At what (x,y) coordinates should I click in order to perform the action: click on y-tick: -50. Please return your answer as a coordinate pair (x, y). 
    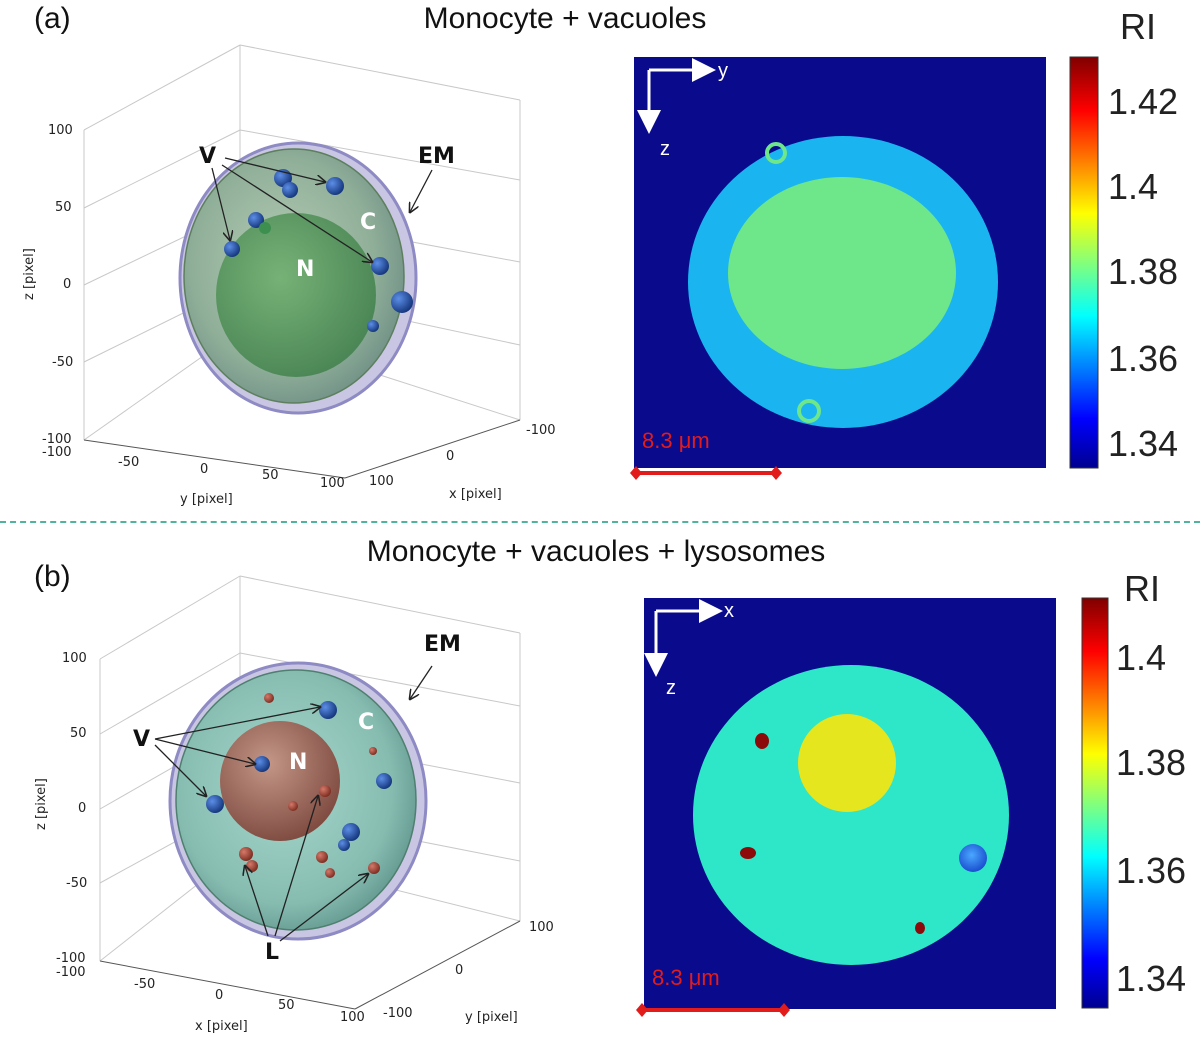
    Looking at the image, I should click on (129, 462).